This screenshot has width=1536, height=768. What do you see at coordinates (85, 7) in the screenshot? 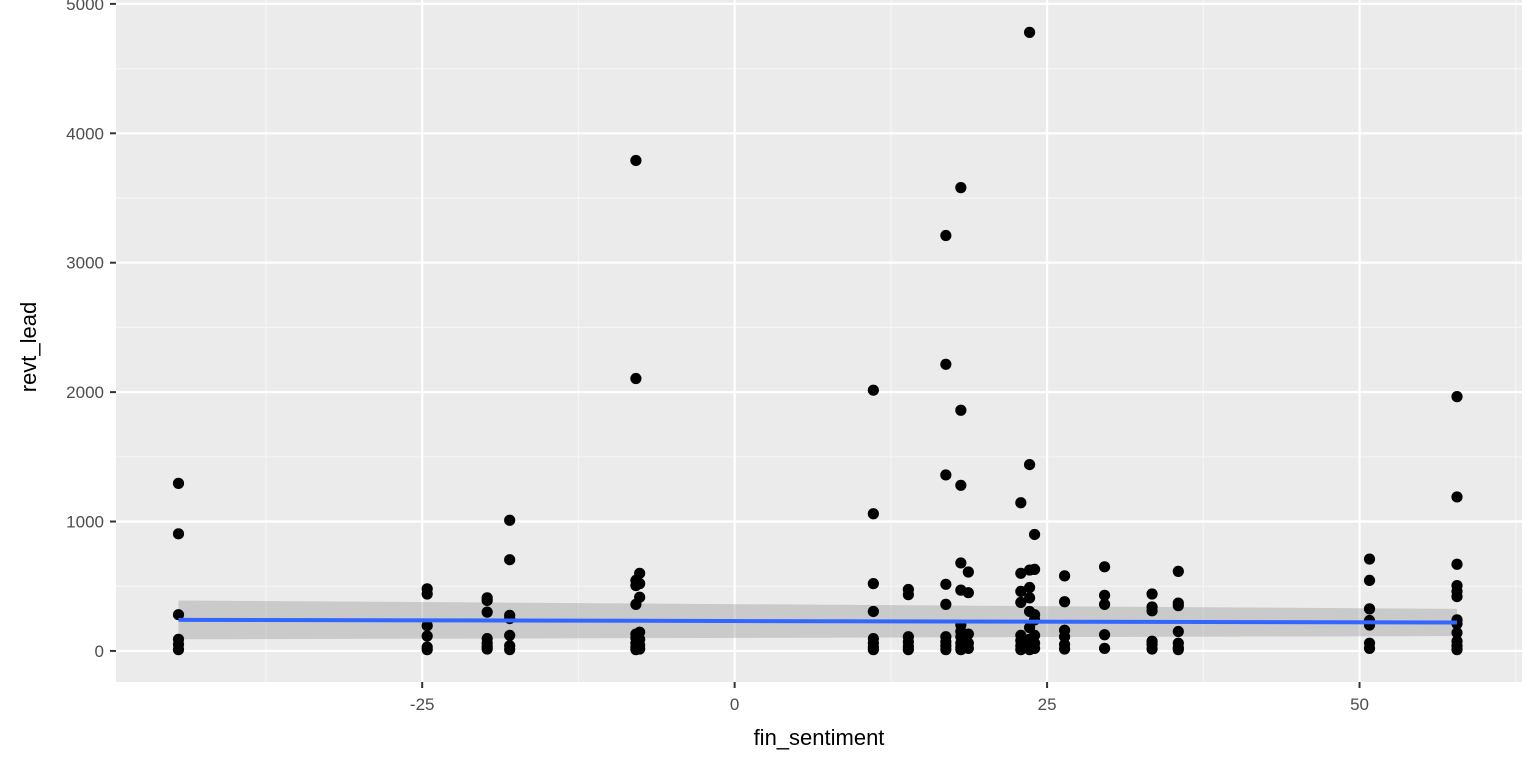
I see `y-tick-label: 5000` at bounding box center [85, 7].